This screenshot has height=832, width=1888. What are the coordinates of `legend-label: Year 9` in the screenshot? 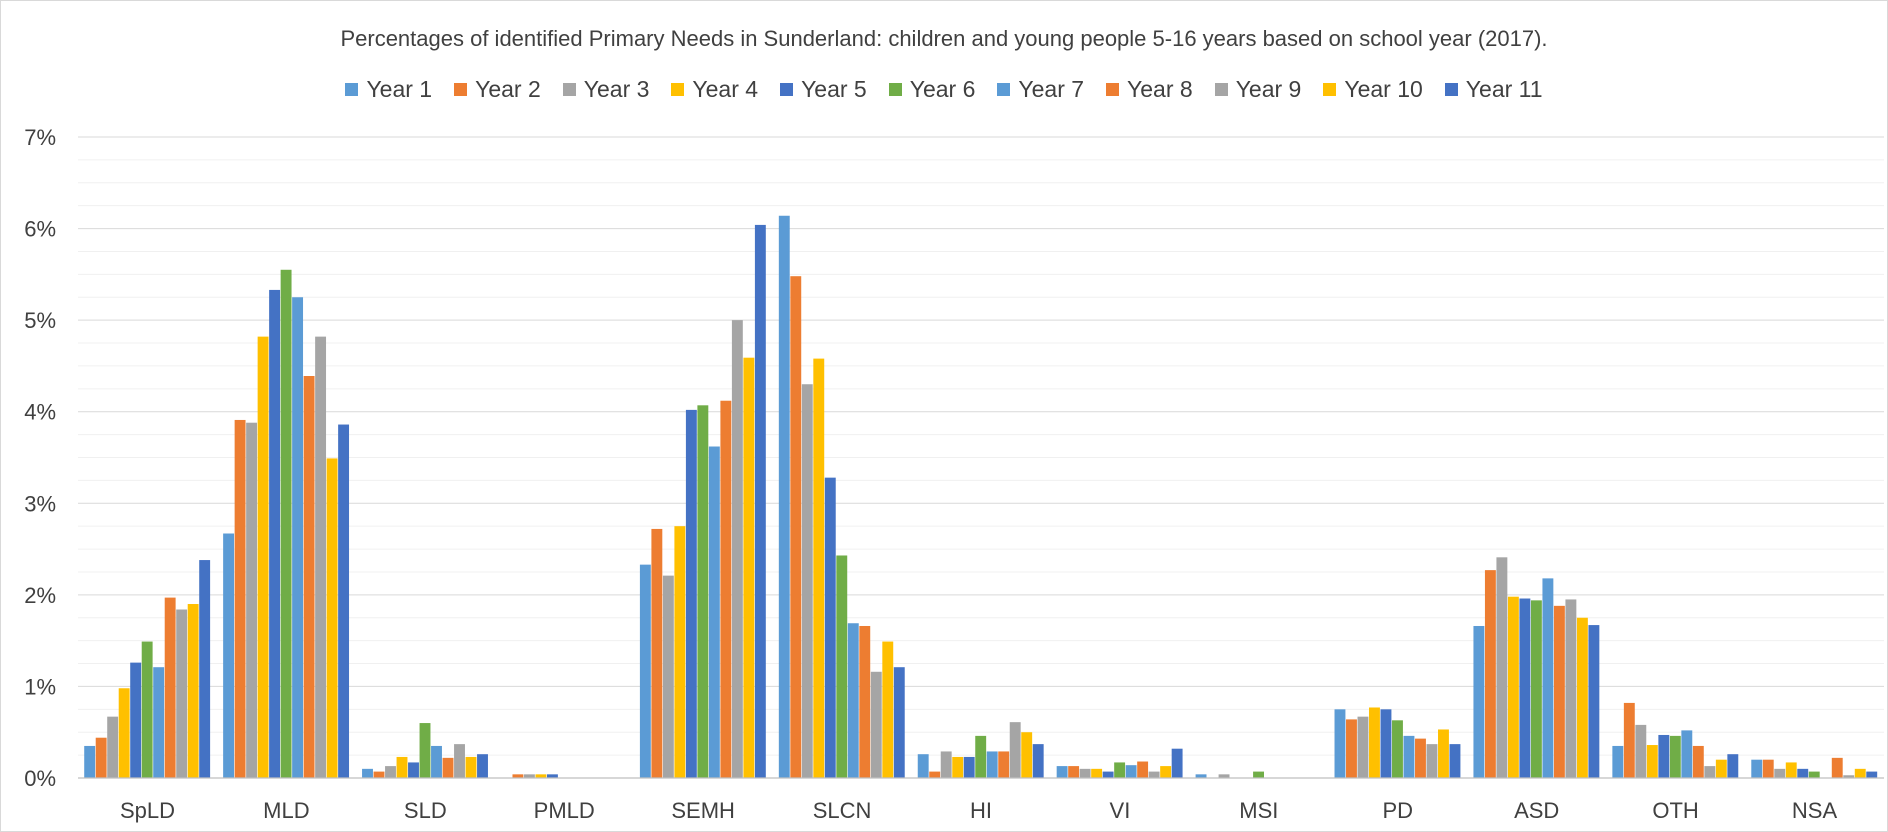 It's located at (1268, 89).